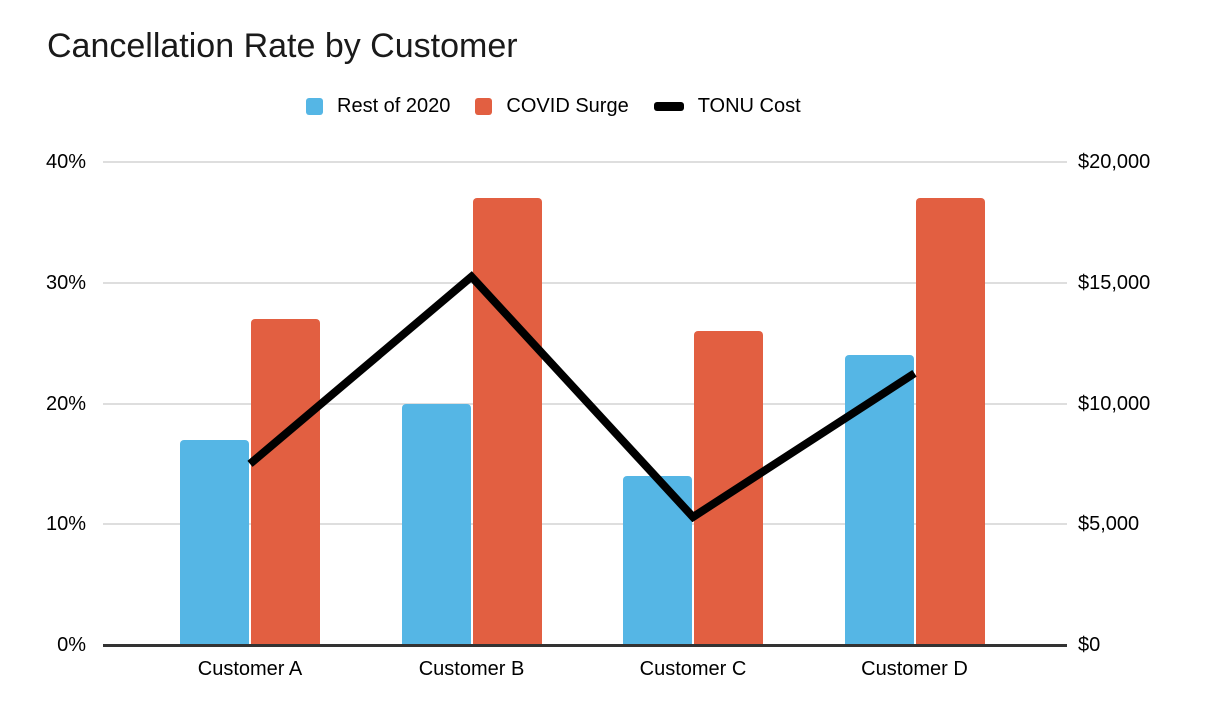 This screenshot has height=728, width=1208. I want to click on y-axis-tick-right: $0, so click(1089, 645).